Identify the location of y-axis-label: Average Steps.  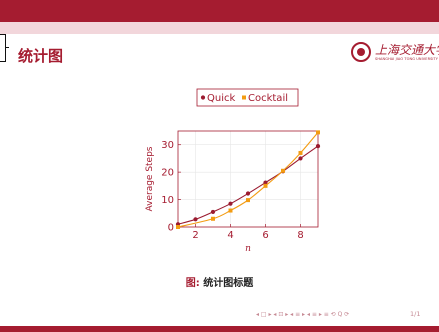
(150, 178).